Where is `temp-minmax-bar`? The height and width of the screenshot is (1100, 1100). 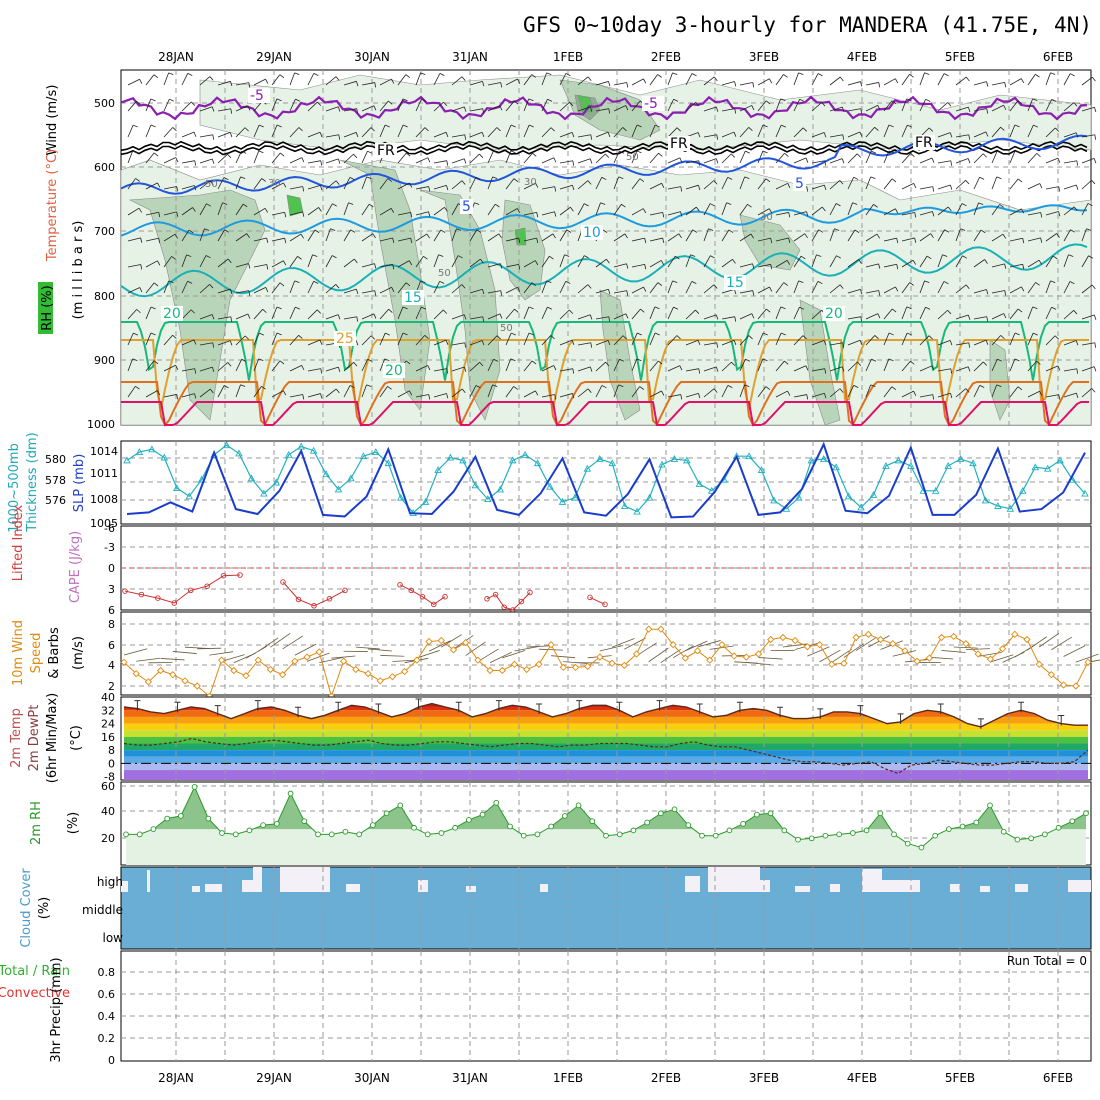
temp-minmax-bar is located at coordinates (458, 707).